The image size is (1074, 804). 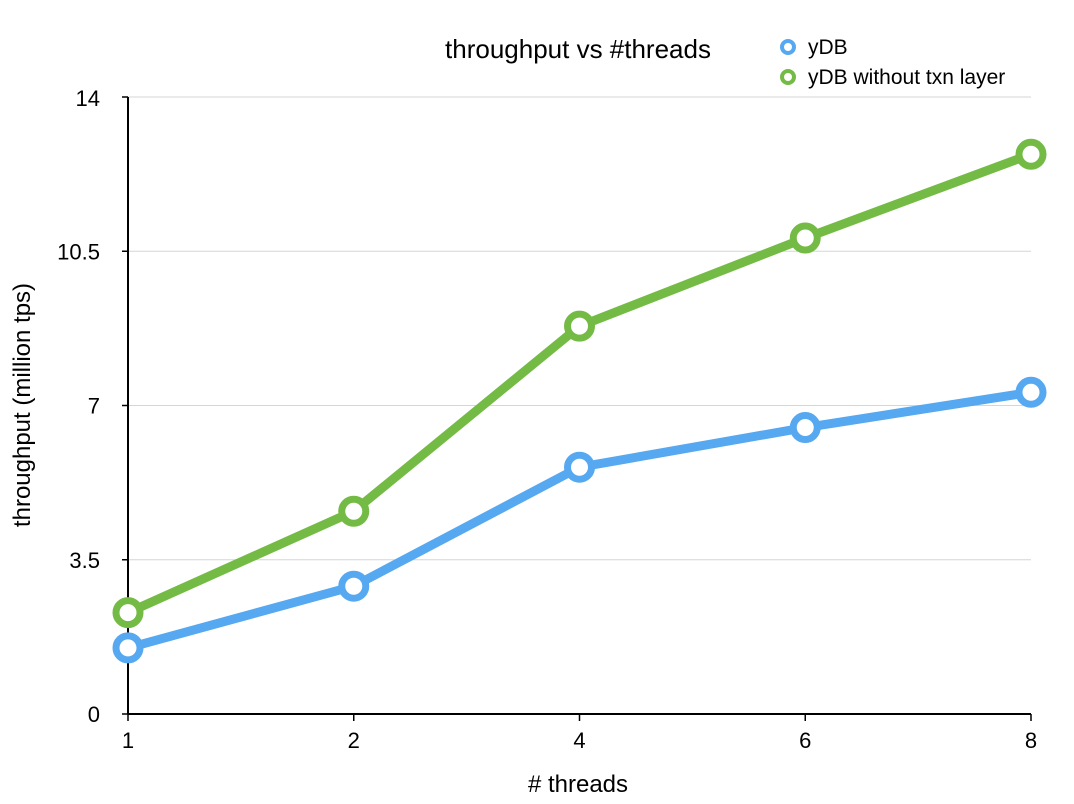 What do you see at coordinates (94, 406) in the screenshot?
I see `y-tick-label: 7` at bounding box center [94, 406].